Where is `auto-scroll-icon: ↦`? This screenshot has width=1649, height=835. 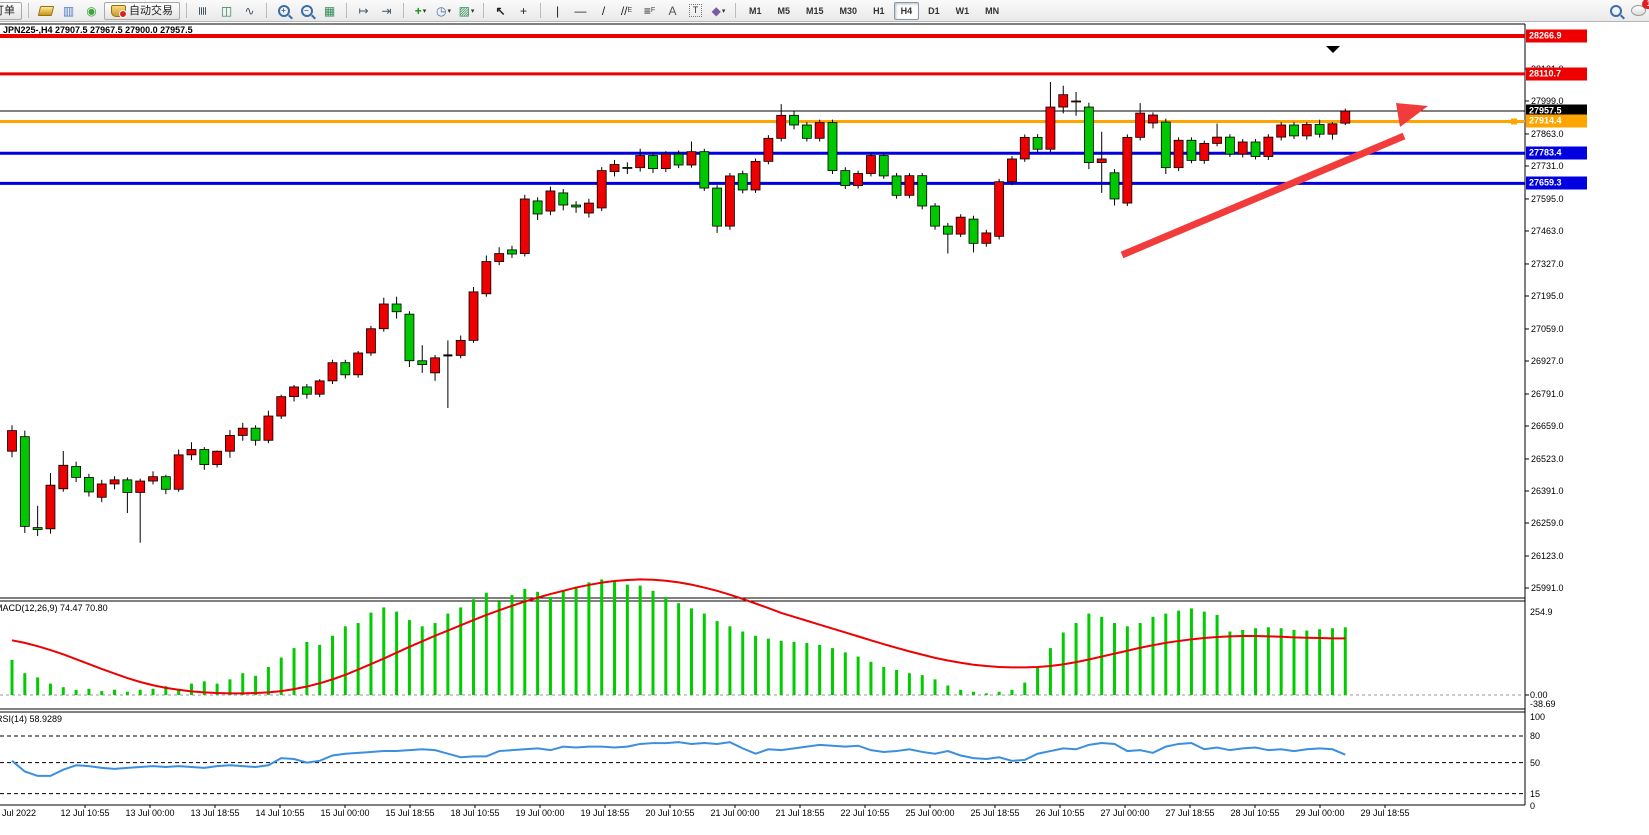 auto-scroll-icon: ↦ is located at coordinates (363, 11).